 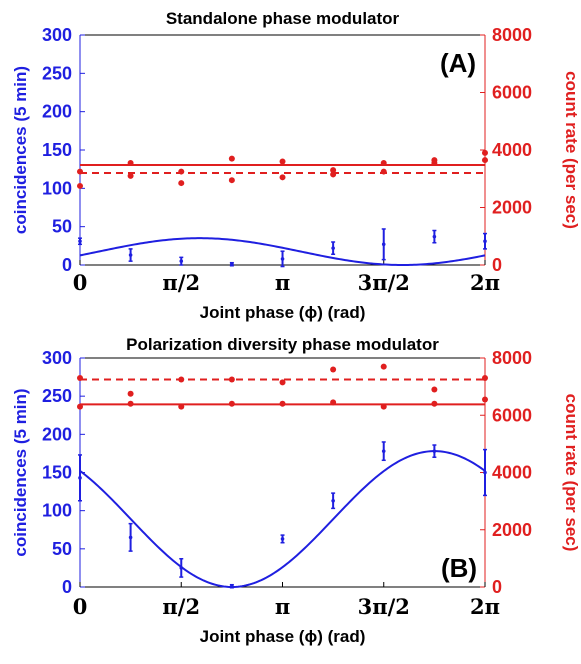 I want to click on panel-tag: (B), so click(x=459, y=568).